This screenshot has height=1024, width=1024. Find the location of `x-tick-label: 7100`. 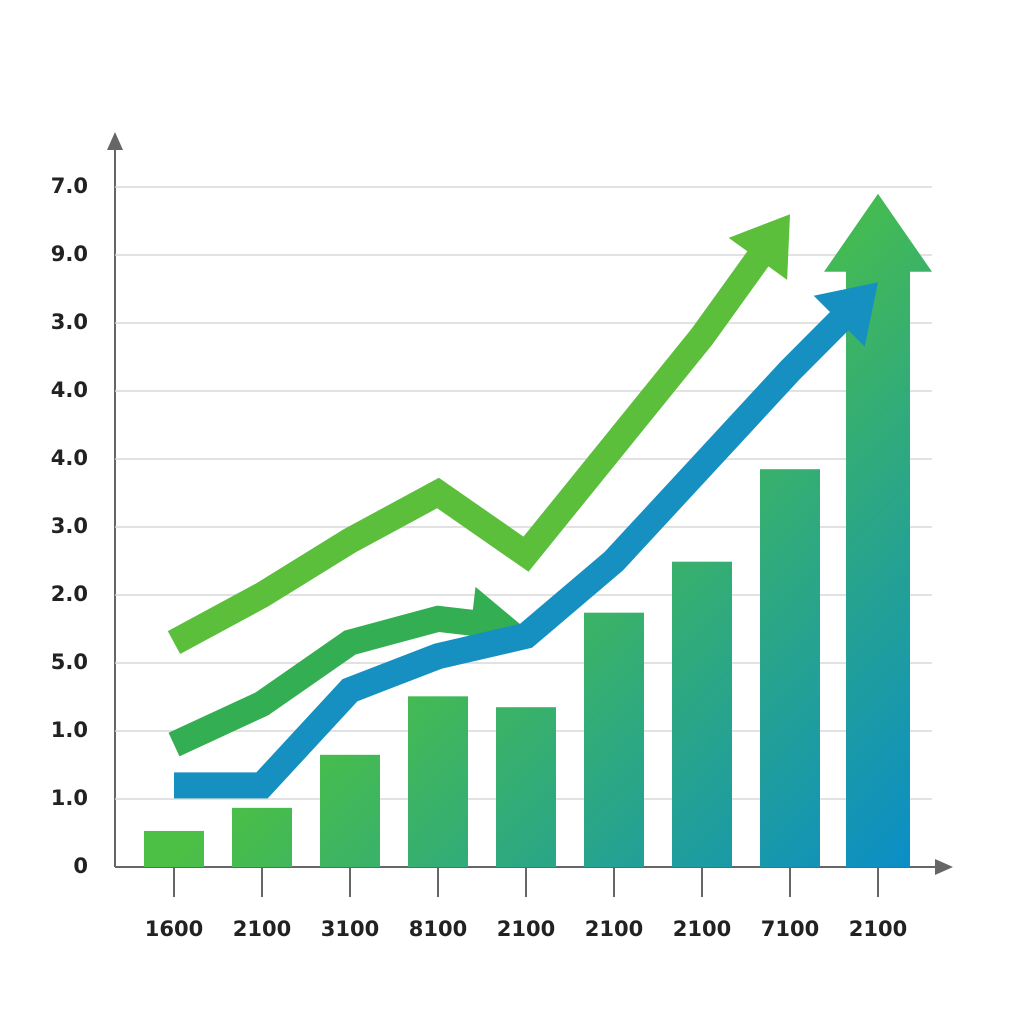

x-tick-label: 7100 is located at coordinates (790, 929).